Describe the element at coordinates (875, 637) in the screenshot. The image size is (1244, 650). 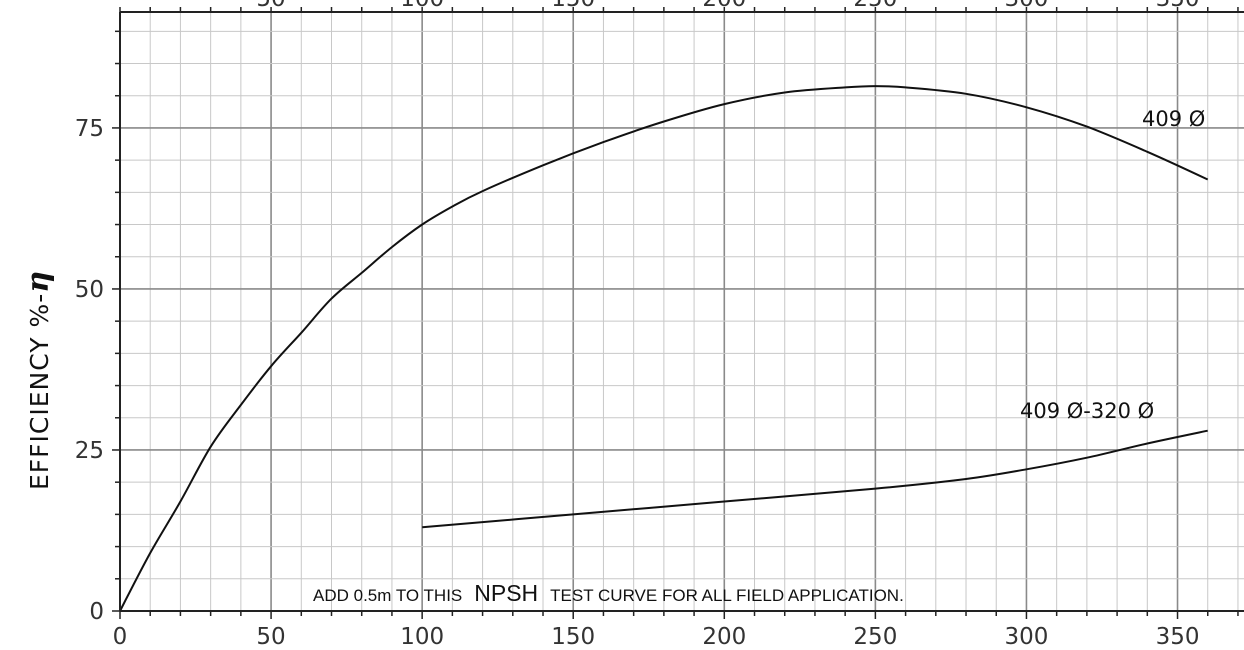
I see `x-tick-label: 250` at that location.